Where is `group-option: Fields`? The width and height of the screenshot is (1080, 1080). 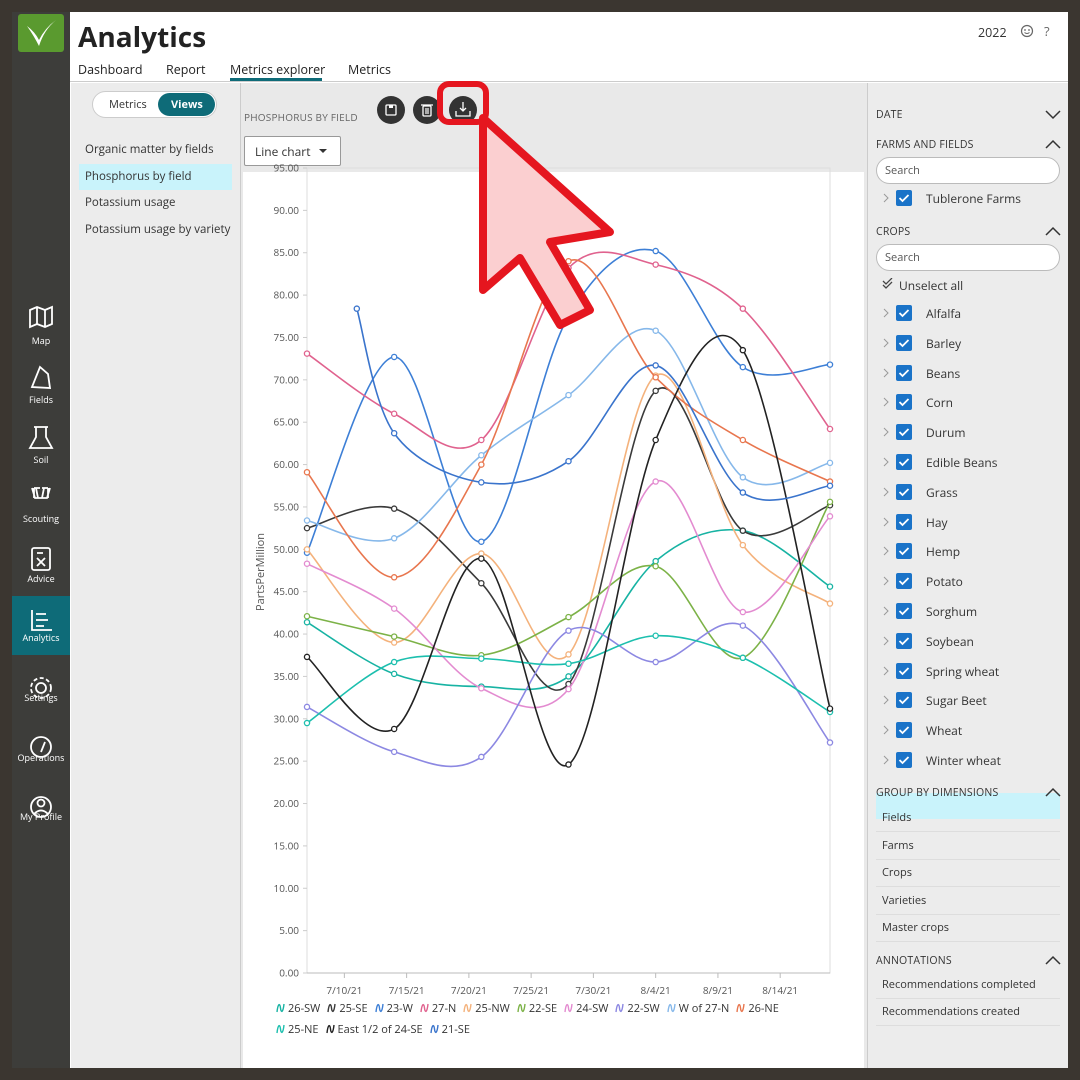 group-option: Fields is located at coordinates (897, 817).